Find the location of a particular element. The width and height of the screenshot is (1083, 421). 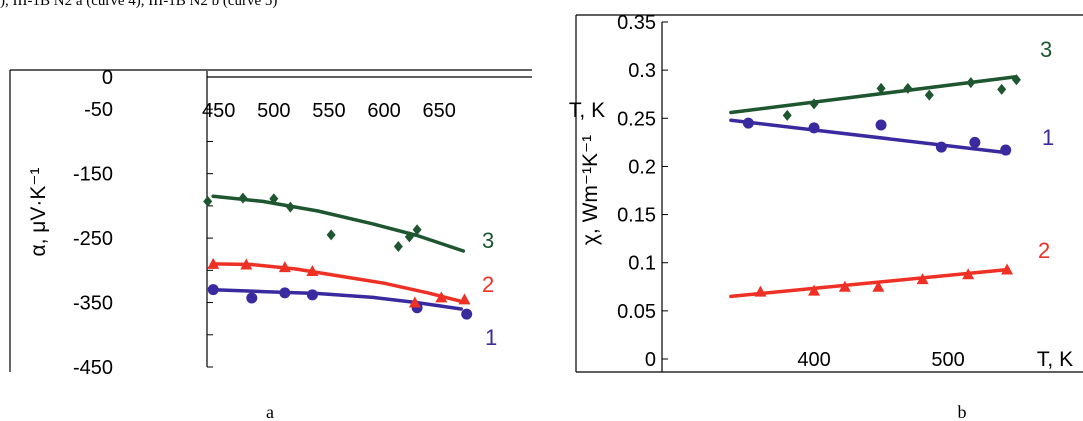

y-tick-label: 0.1 is located at coordinates (642, 264).